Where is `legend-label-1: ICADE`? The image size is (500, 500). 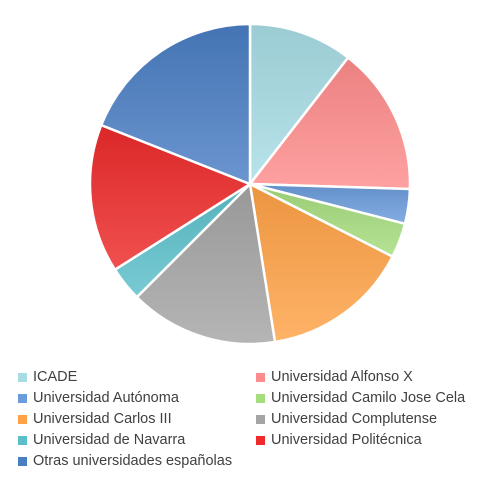 legend-label-1: ICADE is located at coordinates (55, 377).